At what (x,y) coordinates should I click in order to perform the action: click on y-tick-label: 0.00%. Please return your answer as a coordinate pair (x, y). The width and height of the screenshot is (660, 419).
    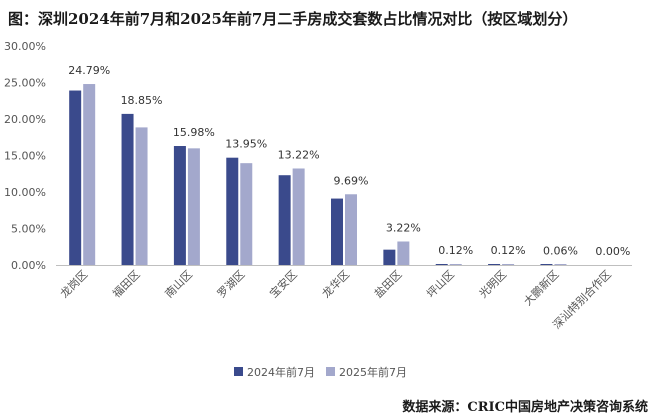
    Looking at the image, I should click on (28, 265).